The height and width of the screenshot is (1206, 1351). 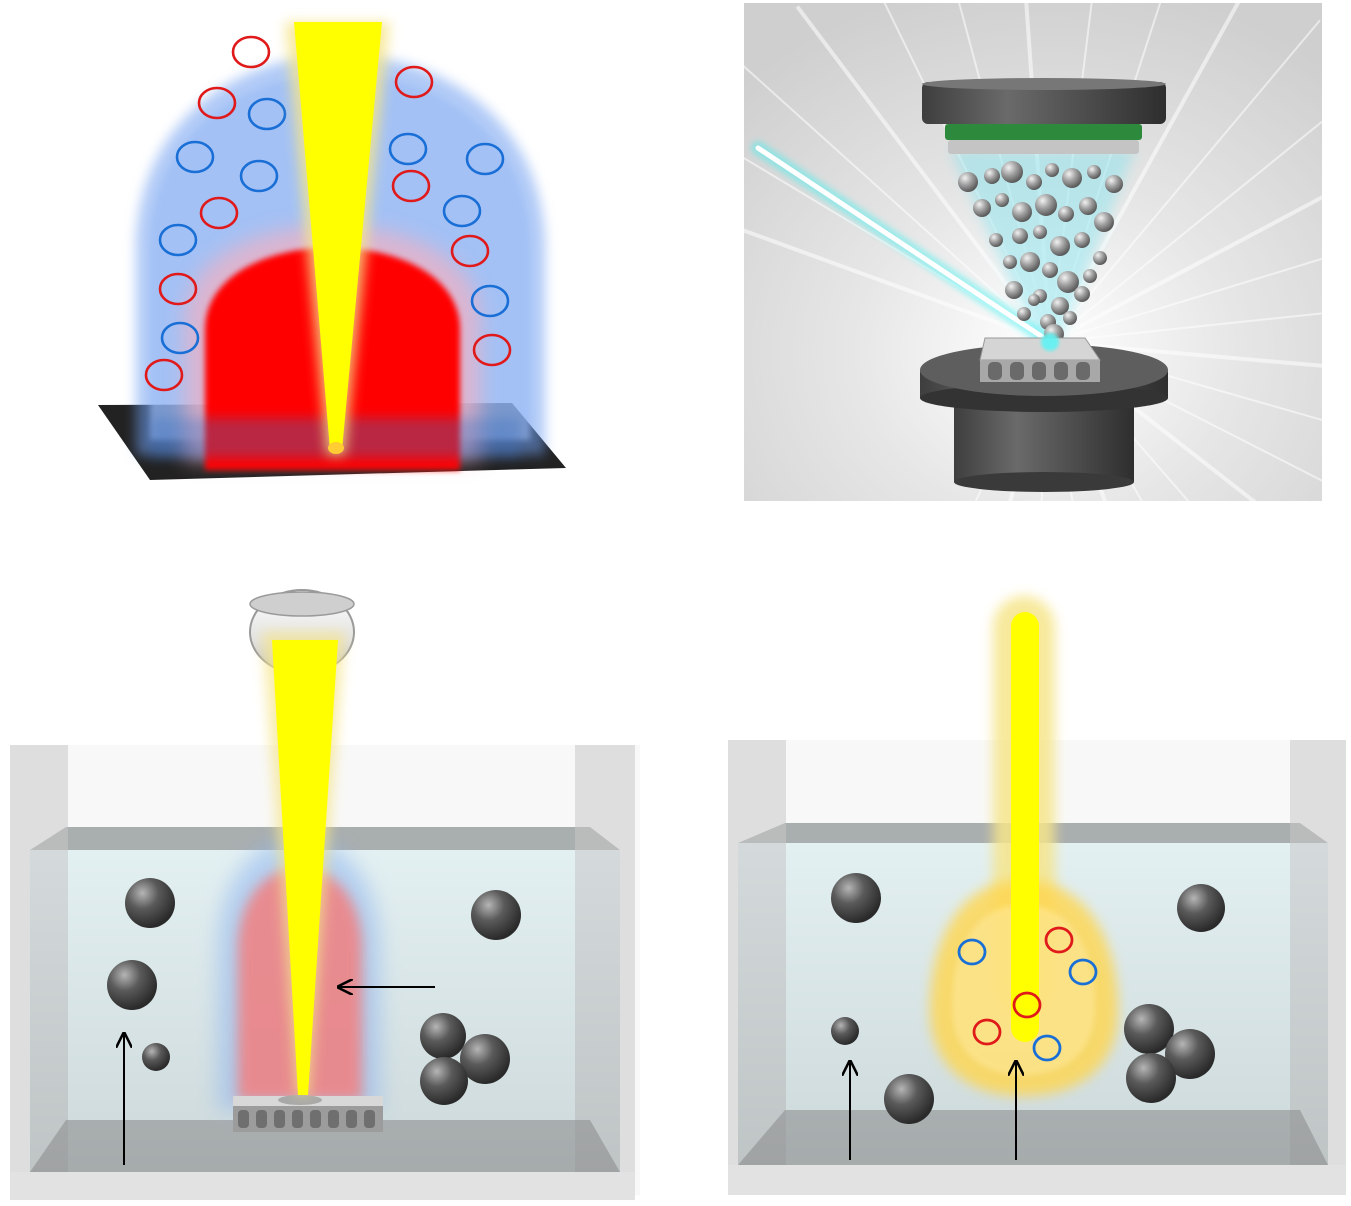 What do you see at coordinates (1043, 132) in the screenshot?
I see `deposition-substrate-band` at bounding box center [1043, 132].